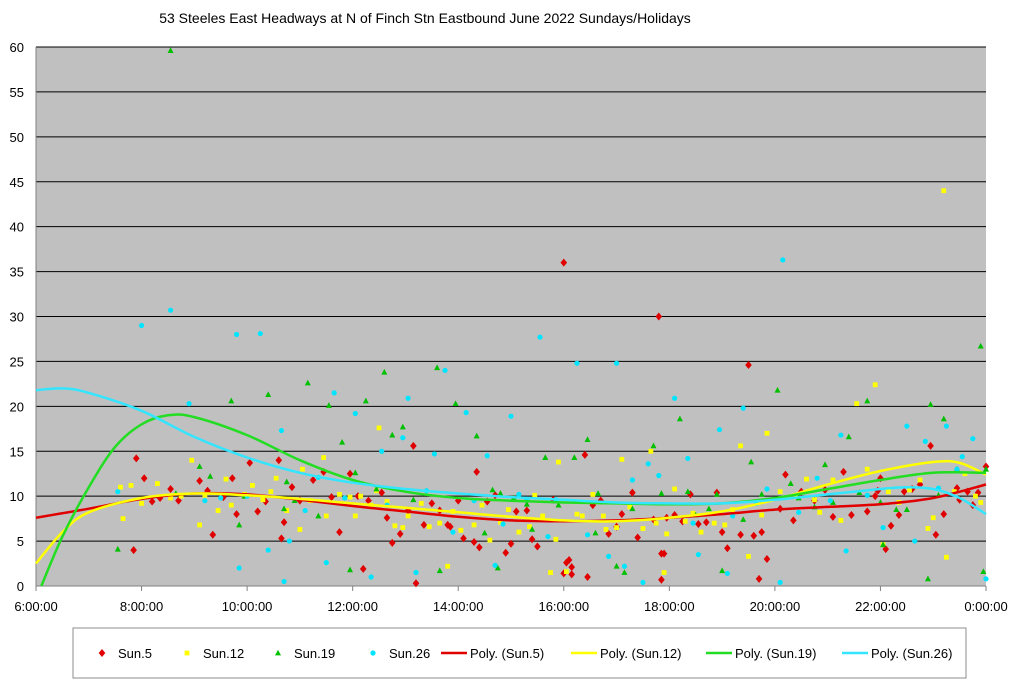 The image size is (1024, 688). What do you see at coordinates (214, 653) in the screenshot?
I see `legend-entry: Sun.12` at bounding box center [214, 653].